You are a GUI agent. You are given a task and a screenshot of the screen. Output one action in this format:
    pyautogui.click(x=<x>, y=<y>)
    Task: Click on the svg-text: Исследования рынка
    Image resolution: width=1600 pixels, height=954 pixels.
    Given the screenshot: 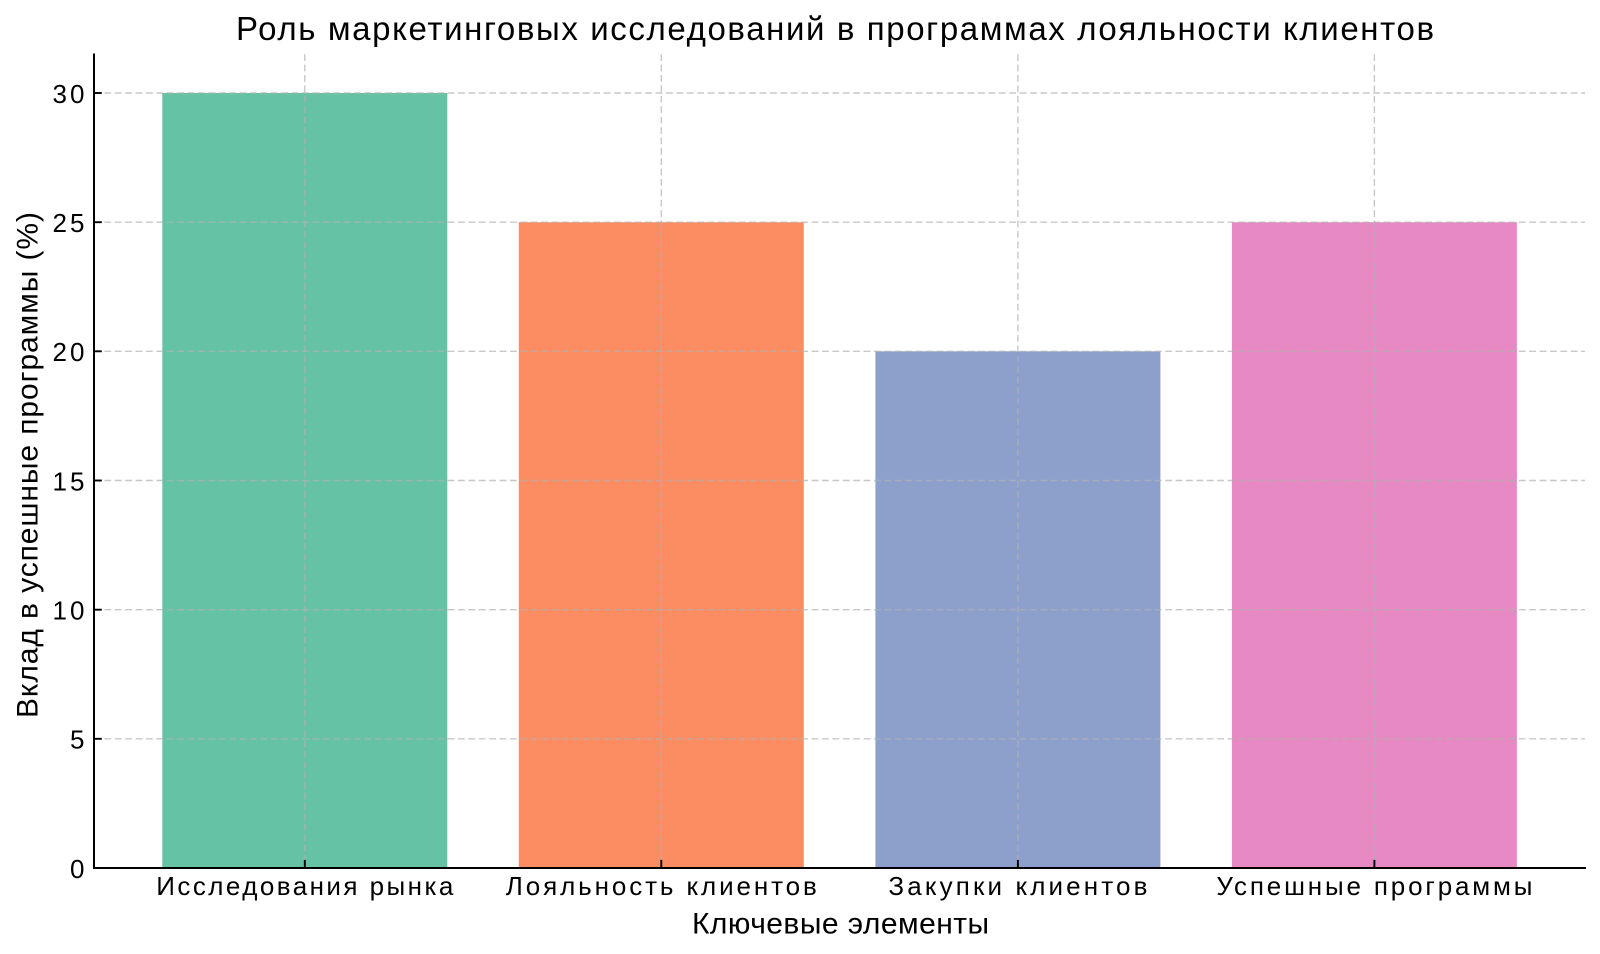 What is the action you would take?
    pyautogui.click(x=305, y=886)
    